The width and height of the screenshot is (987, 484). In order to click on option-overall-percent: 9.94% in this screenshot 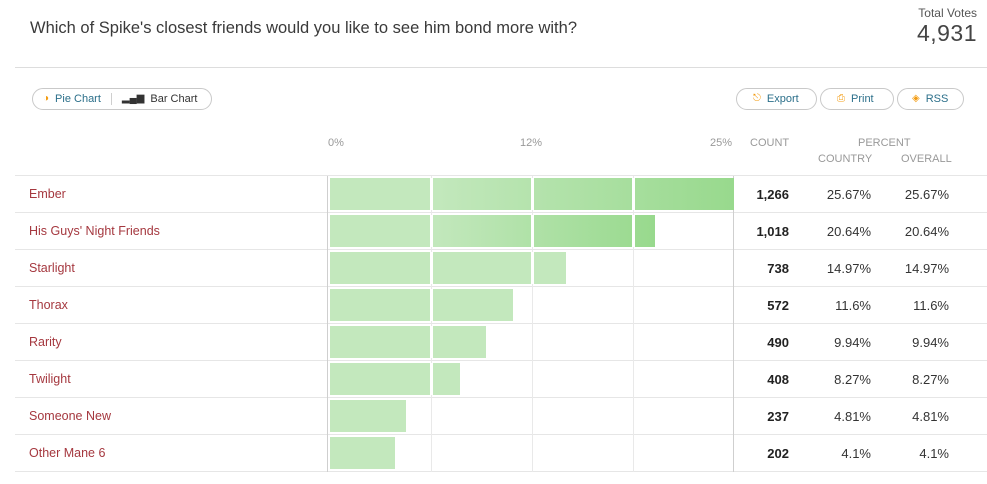, I will do `click(930, 342)`.